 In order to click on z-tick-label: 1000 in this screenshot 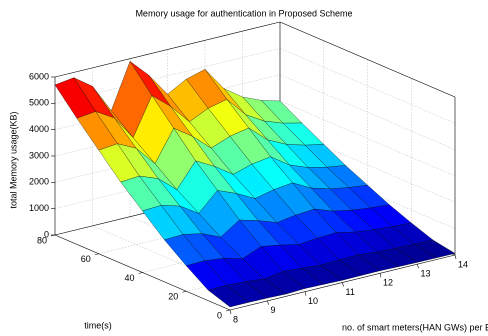, I will do `click(39, 208)`.